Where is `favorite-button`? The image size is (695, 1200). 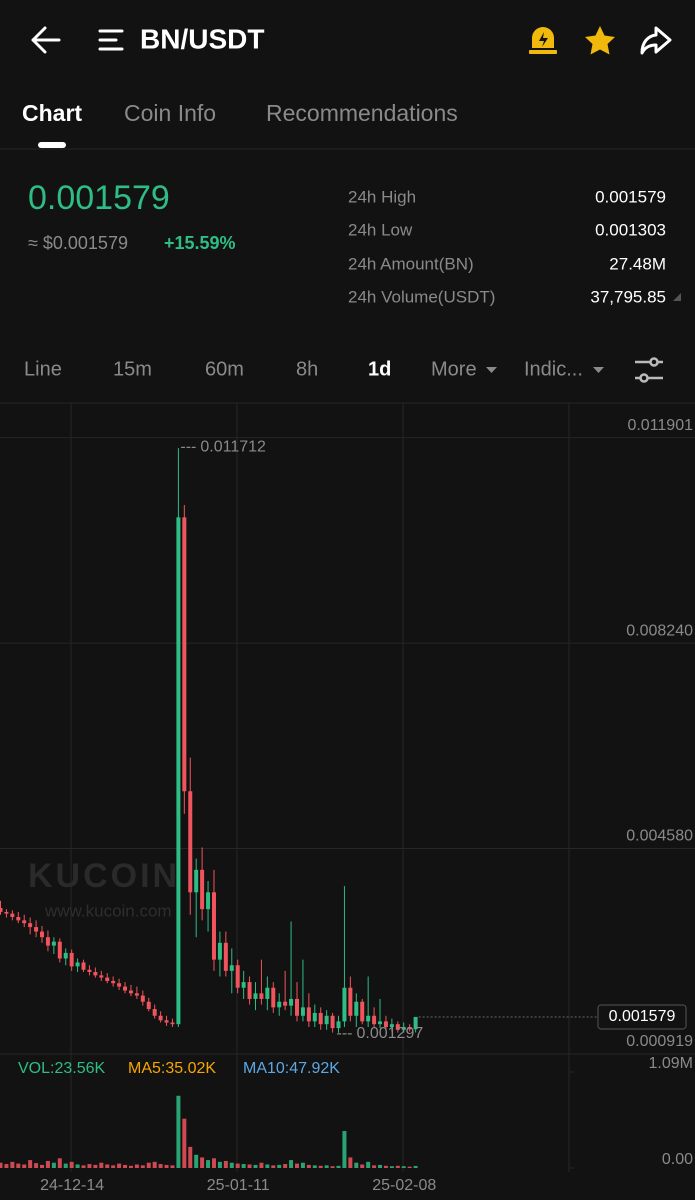
favorite-button is located at coordinates (600, 40).